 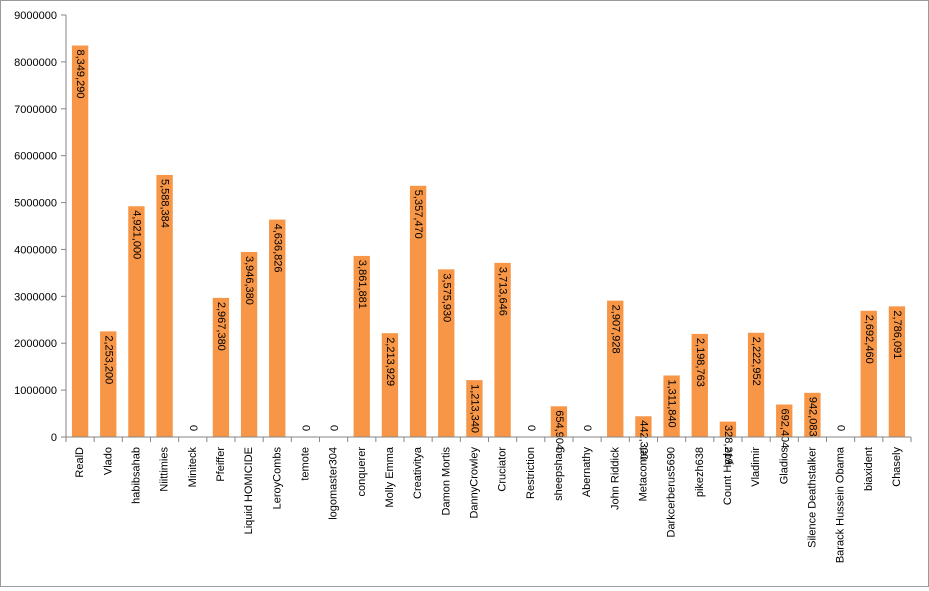 What do you see at coordinates (756, 467) in the screenshot?
I see `x-tick-label: Vladimir` at bounding box center [756, 467].